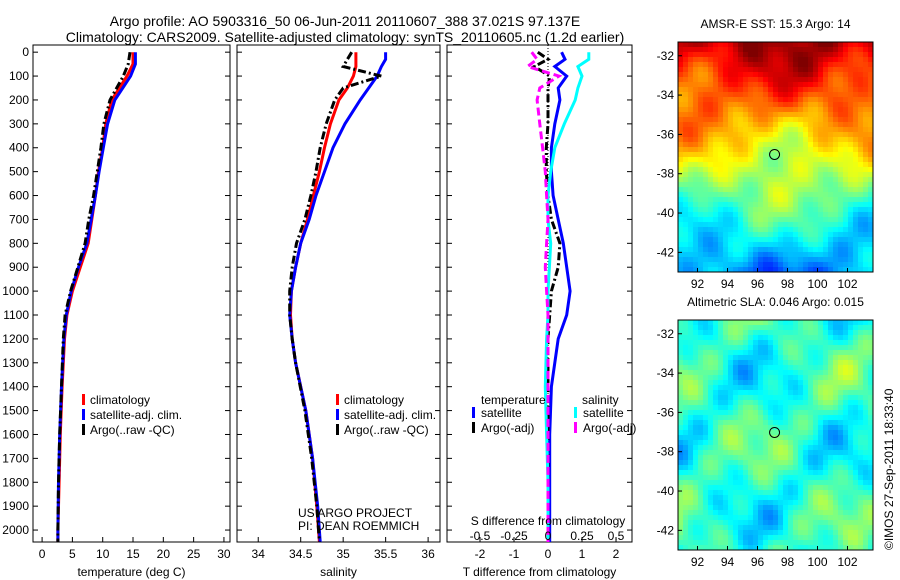 The image size is (900, 580). I want to click on lat-tick-label: -42, so click(666, 530).